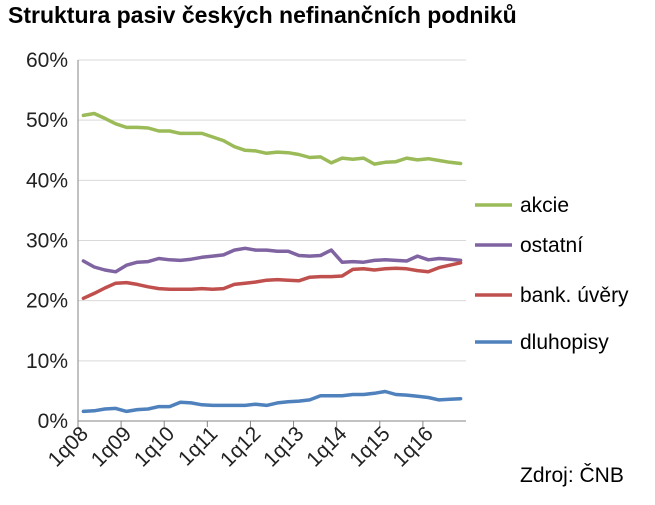  What do you see at coordinates (272, 138) in the screenshot?
I see `series-line-akcie` at bounding box center [272, 138].